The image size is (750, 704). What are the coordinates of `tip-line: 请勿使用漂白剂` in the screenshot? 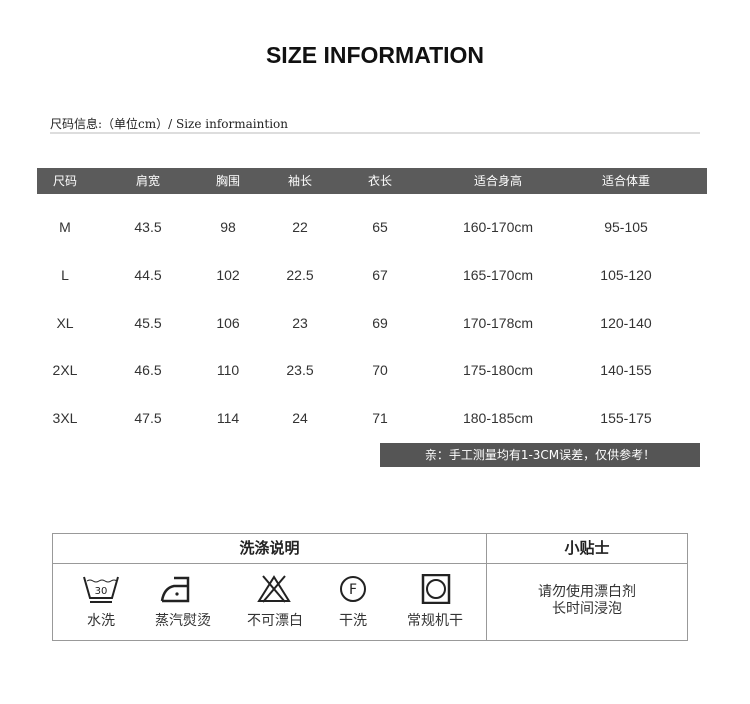 It's located at (587, 592).